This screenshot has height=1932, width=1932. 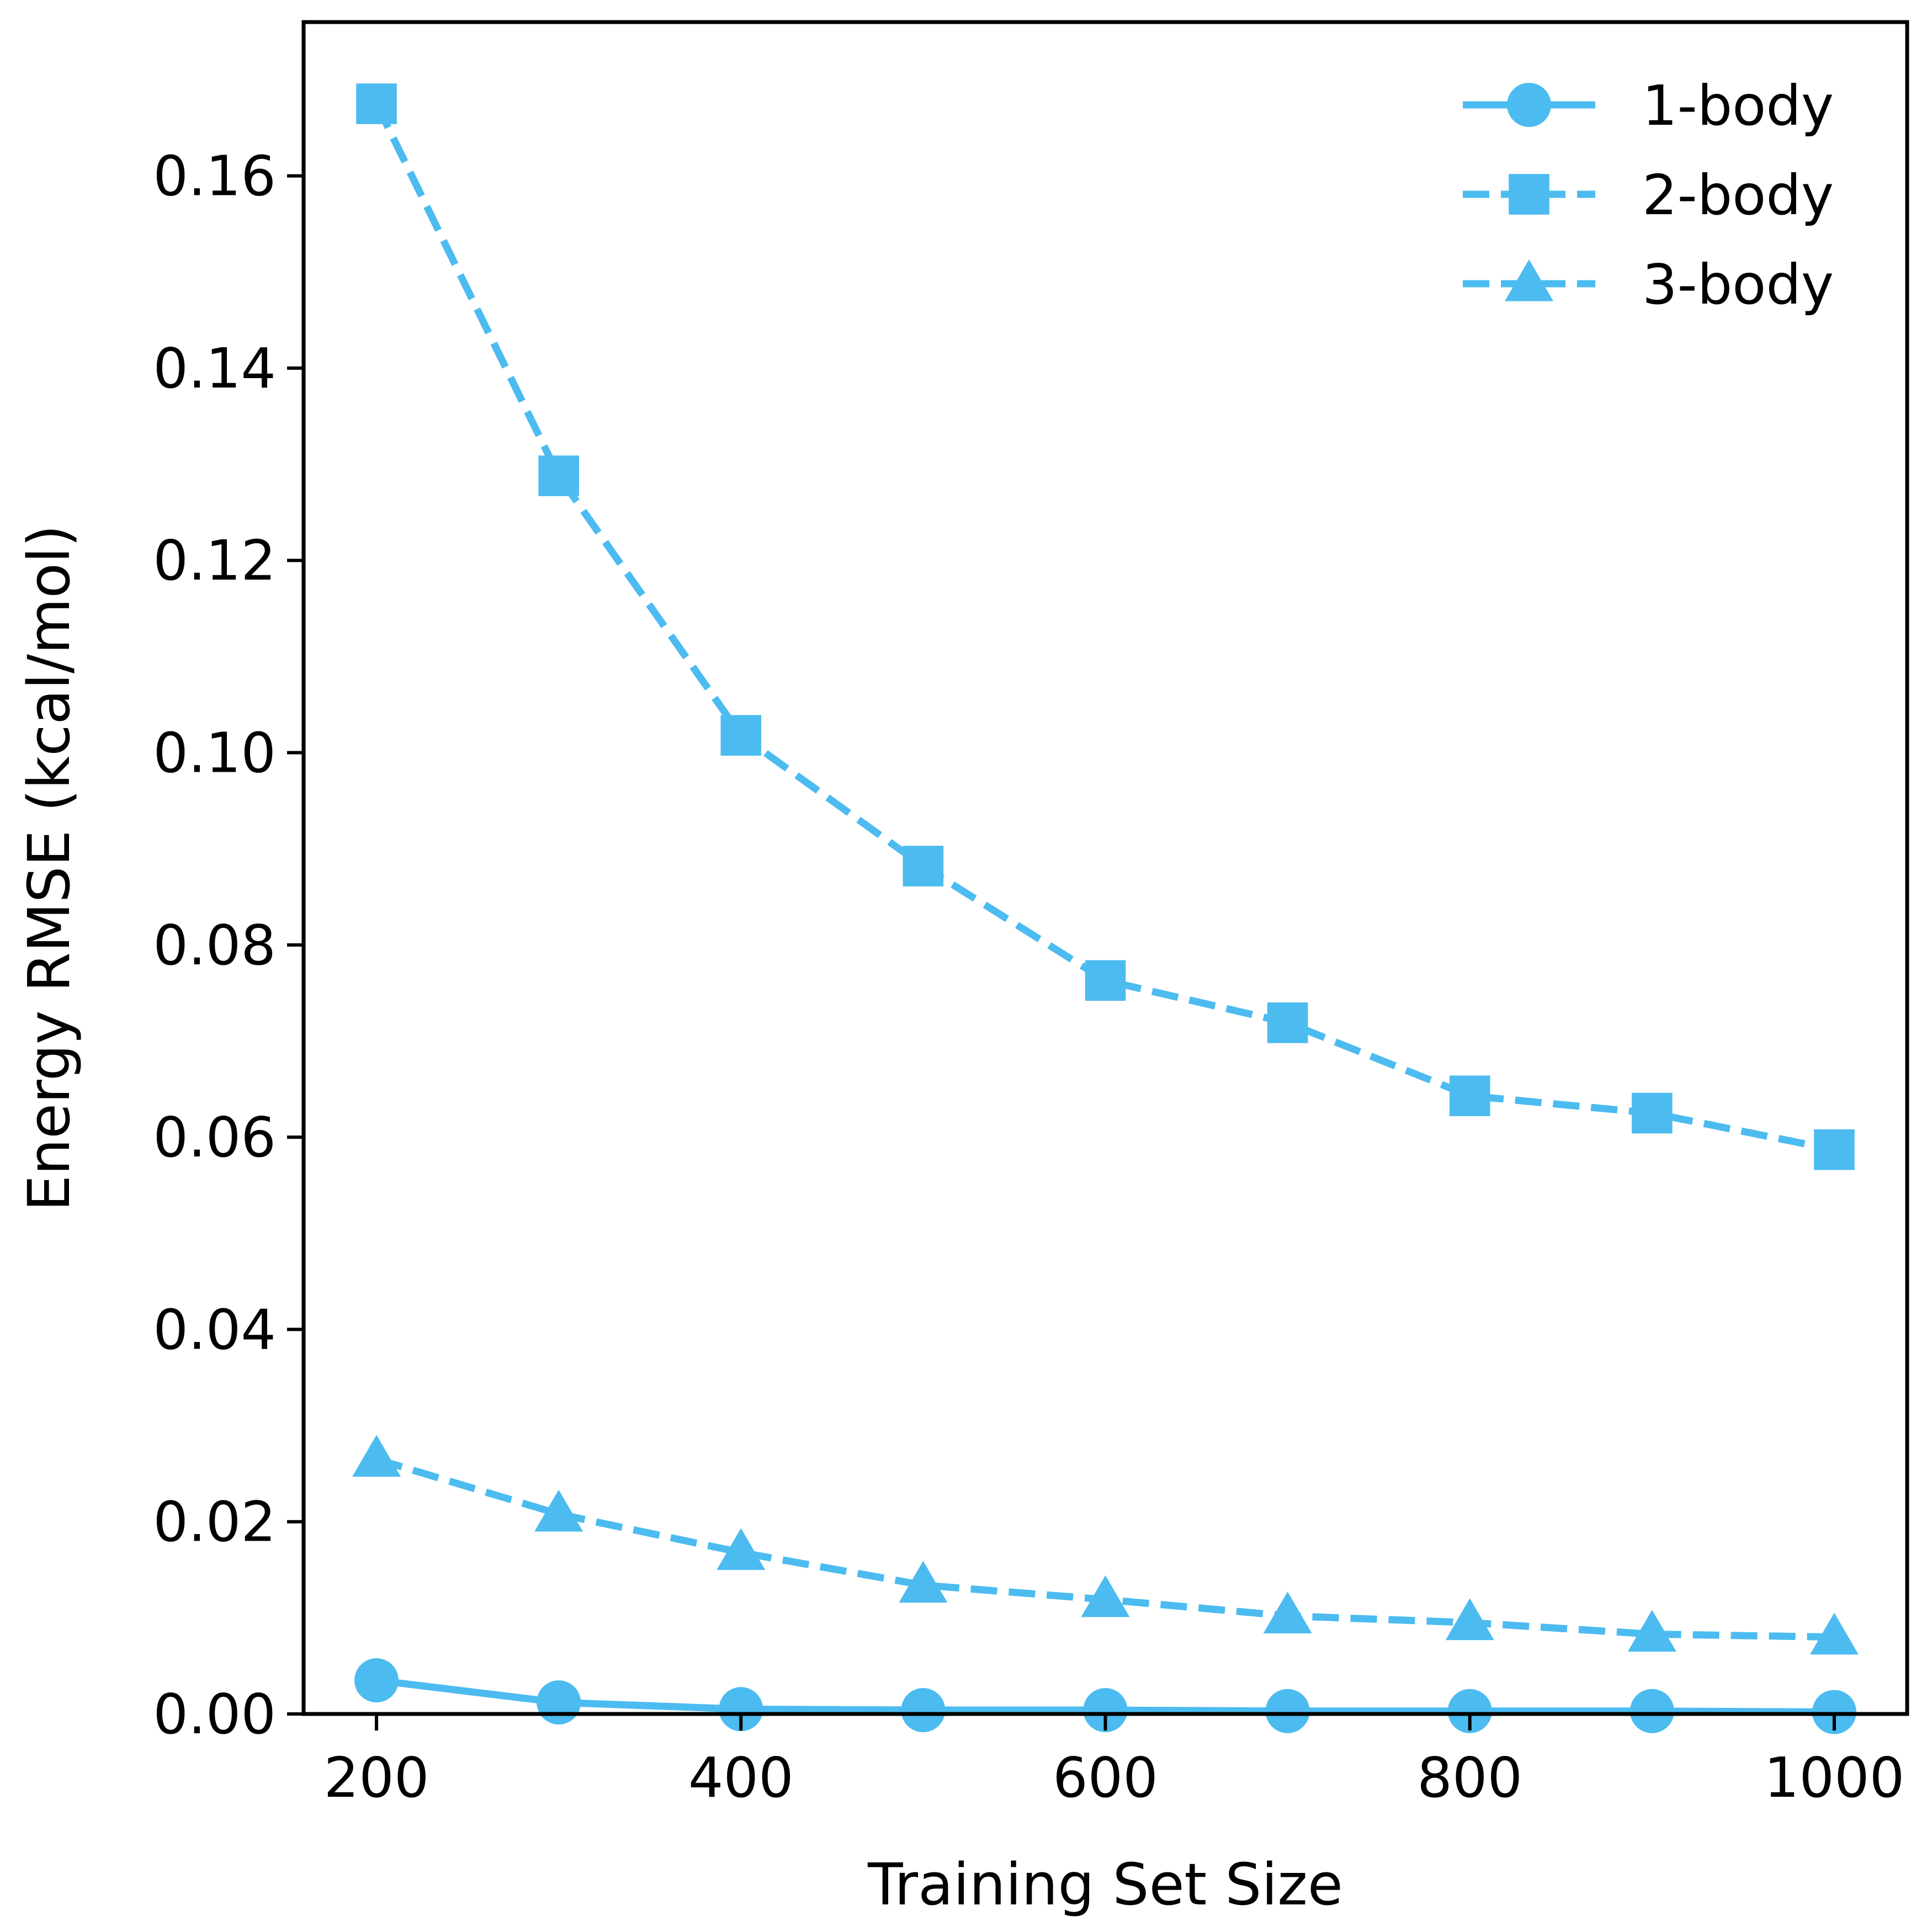 I want to click on x-axis: 200 400 600 800 1000, so click(x=1114, y=1762).